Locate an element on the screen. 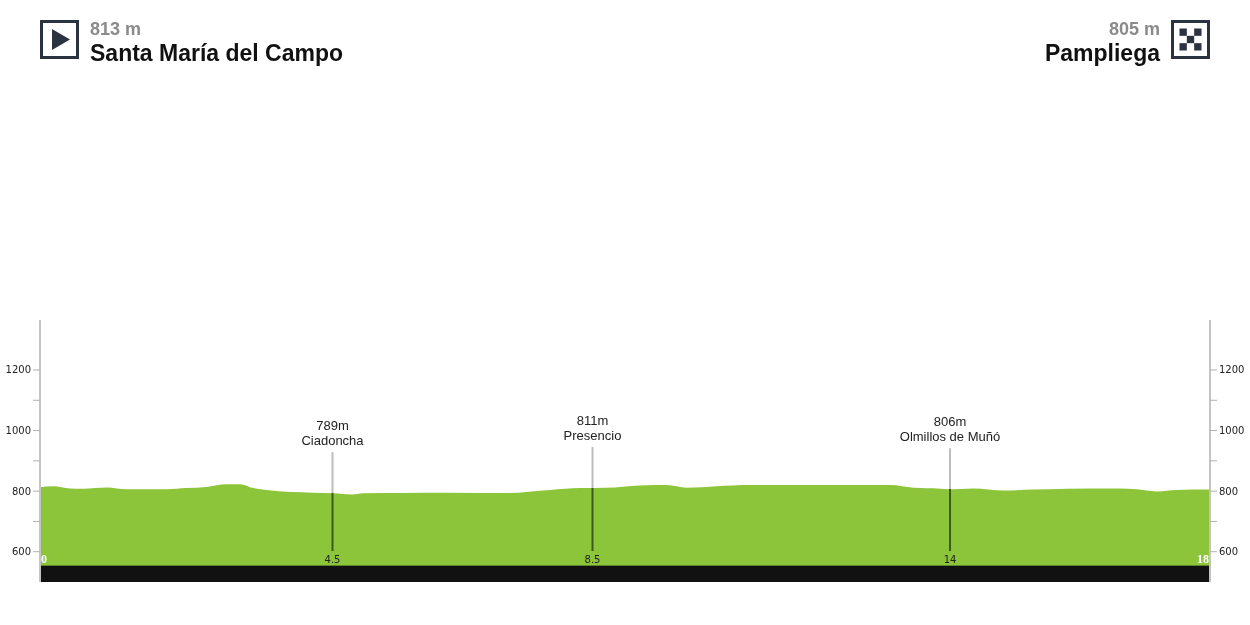  y2-tick-label: 800 is located at coordinates (1229, 491).